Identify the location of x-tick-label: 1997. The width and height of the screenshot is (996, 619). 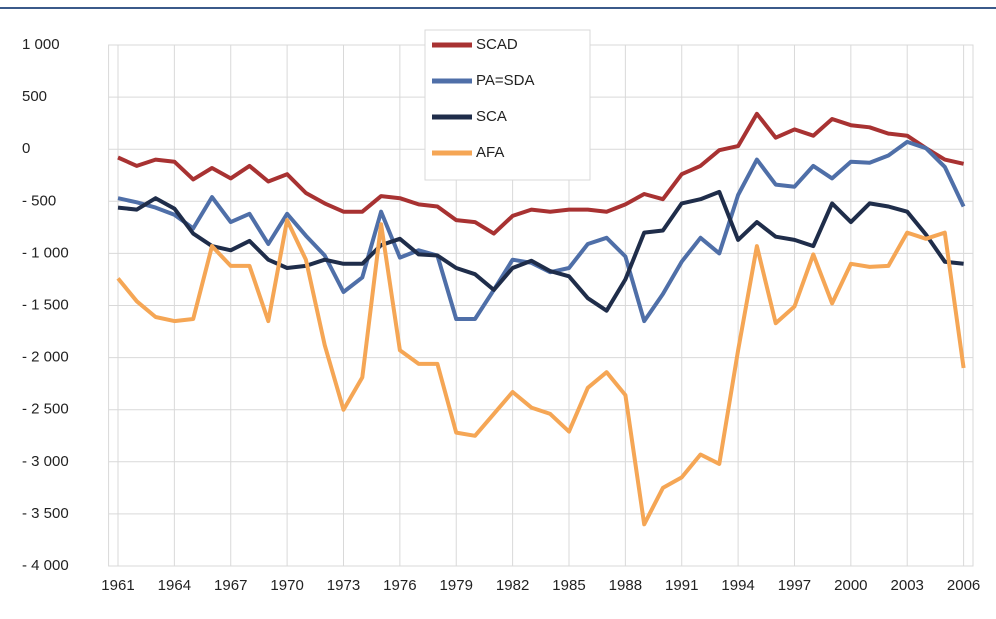
(794, 585).